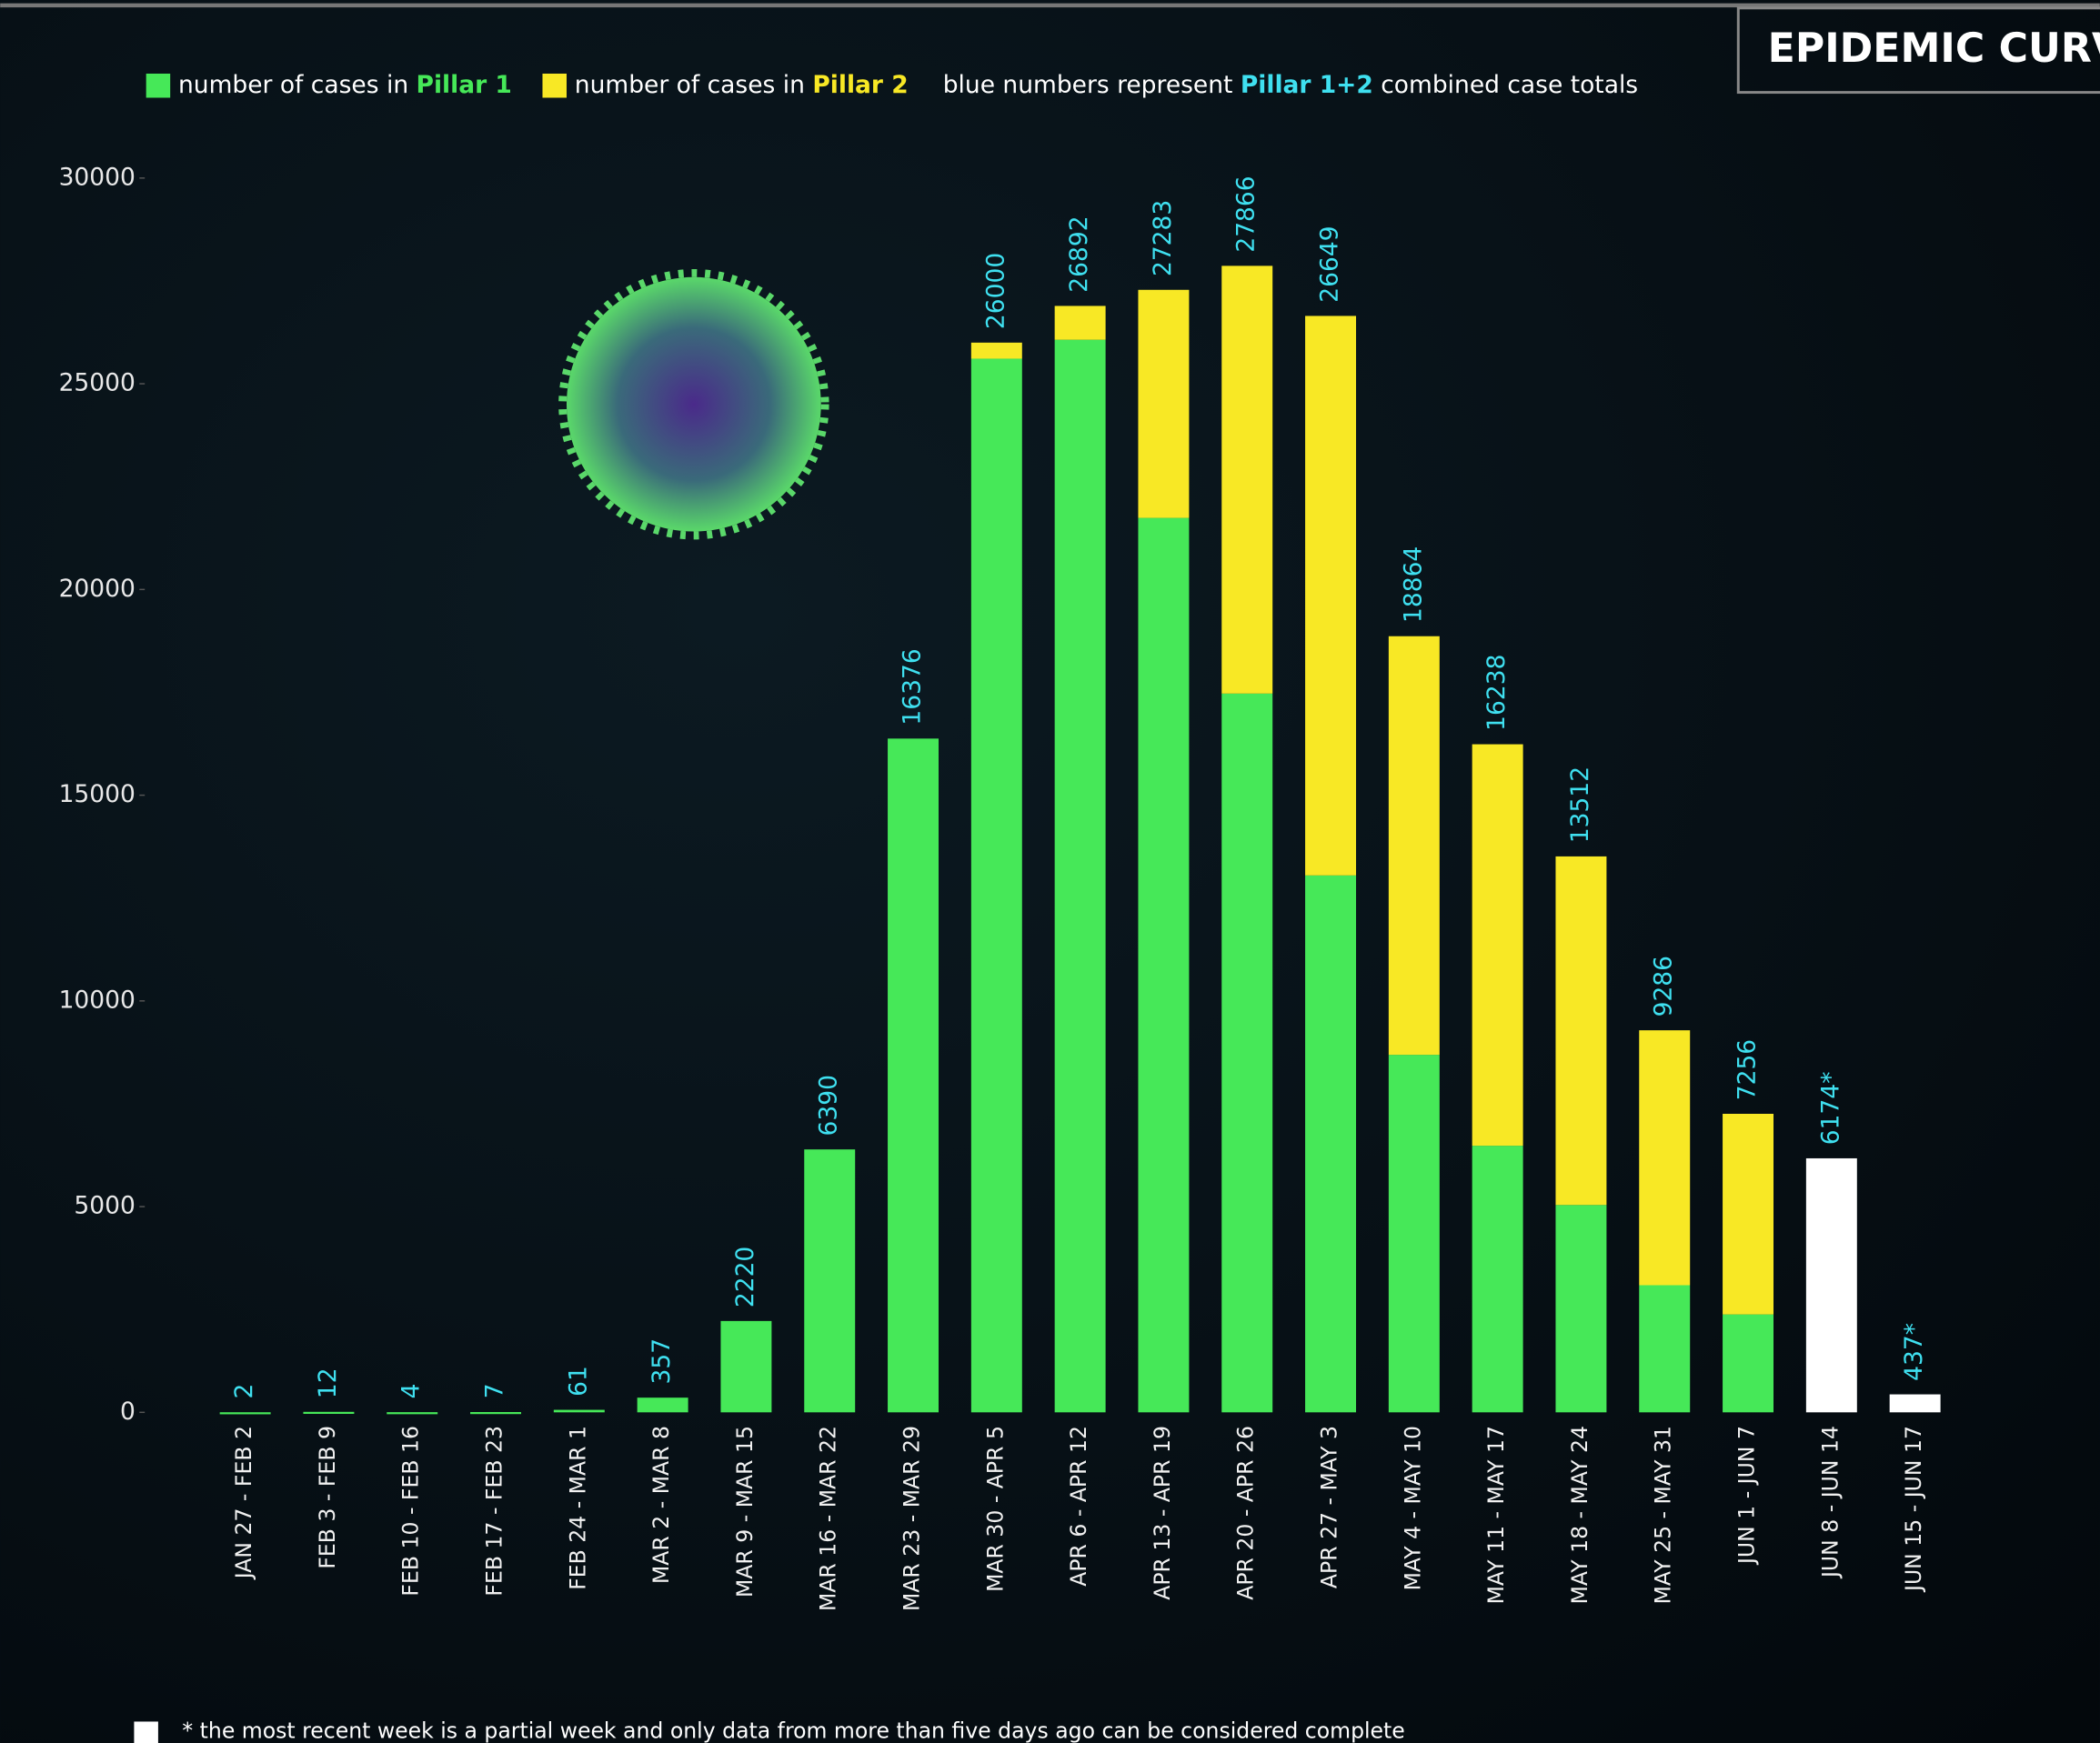  What do you see at coordinates (244, 1503) in the screenshot?
I see `x-tick-label: JAN 27 - FEB 2` at bounding box center [244, 1503].